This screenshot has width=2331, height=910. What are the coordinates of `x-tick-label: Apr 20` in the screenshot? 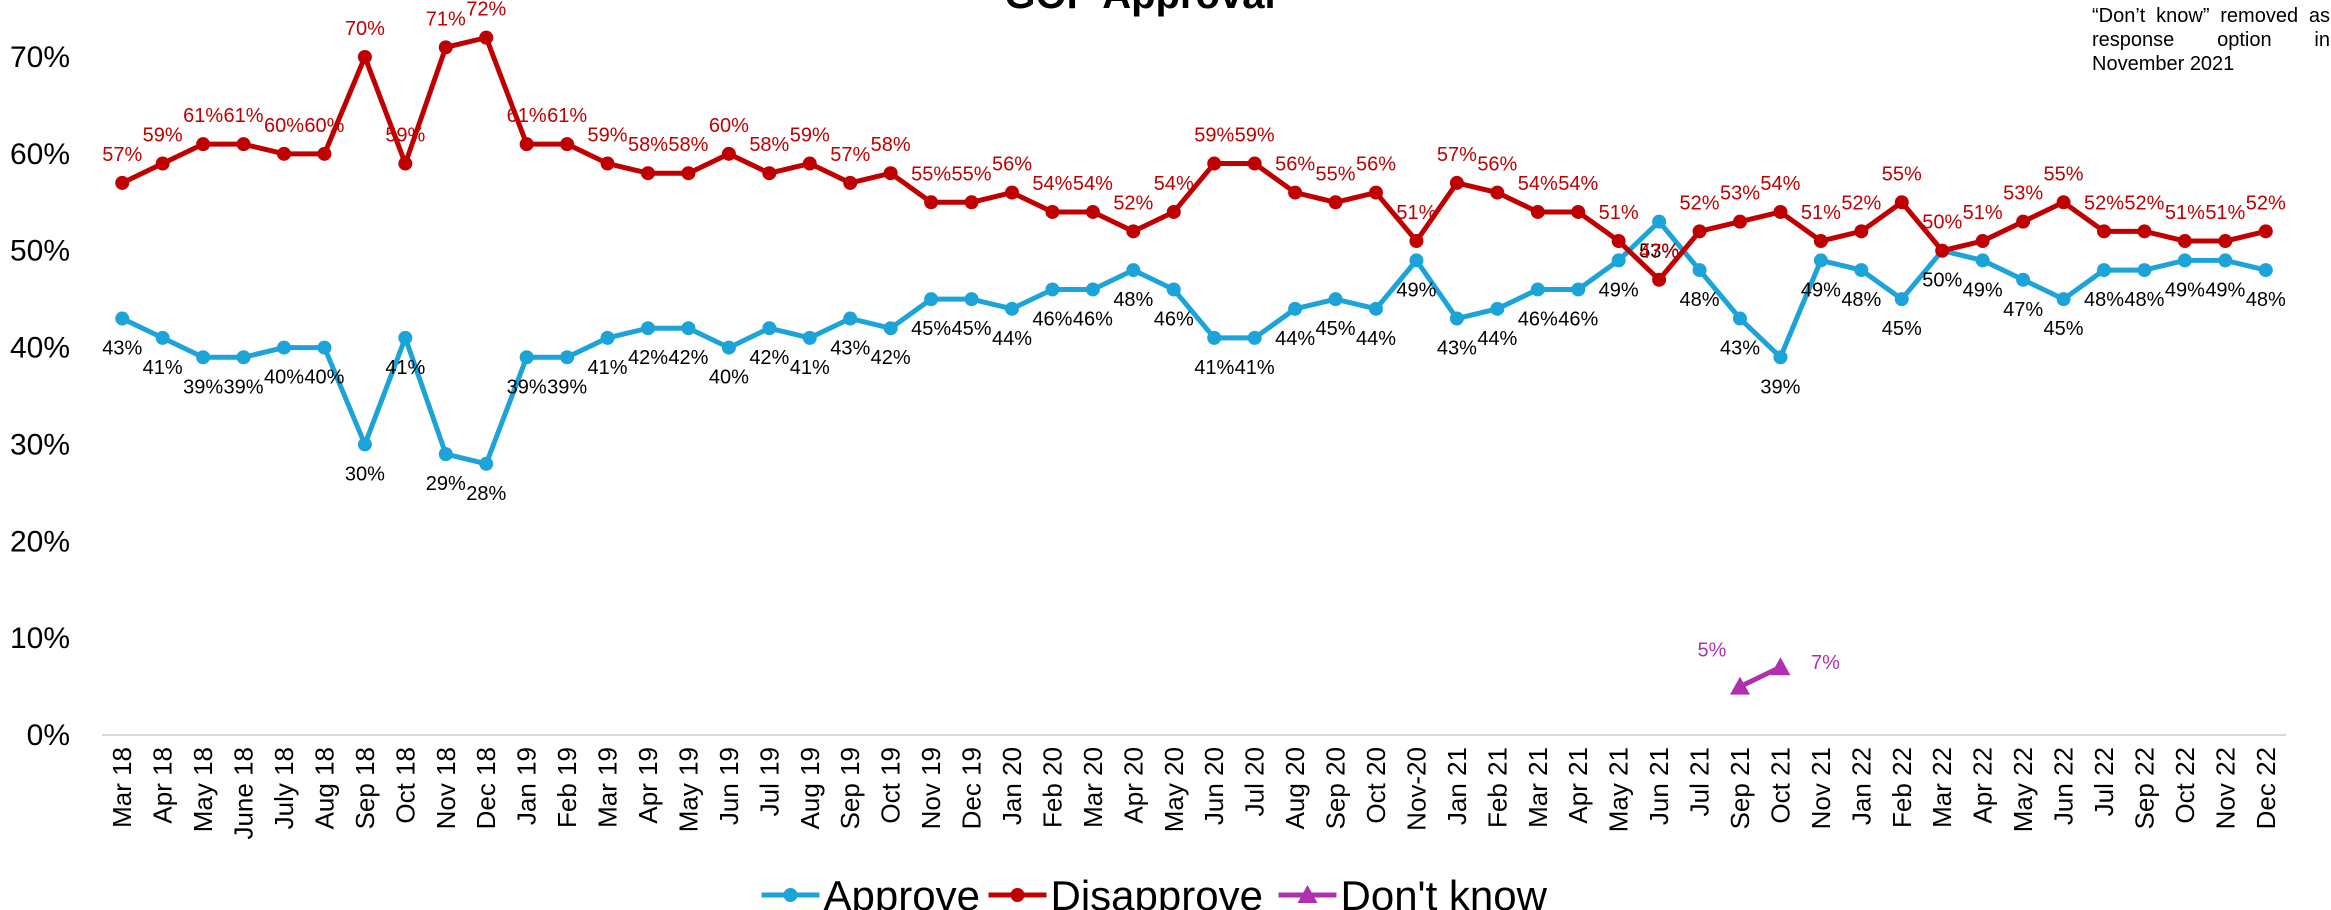 It's located at (1133, 785).